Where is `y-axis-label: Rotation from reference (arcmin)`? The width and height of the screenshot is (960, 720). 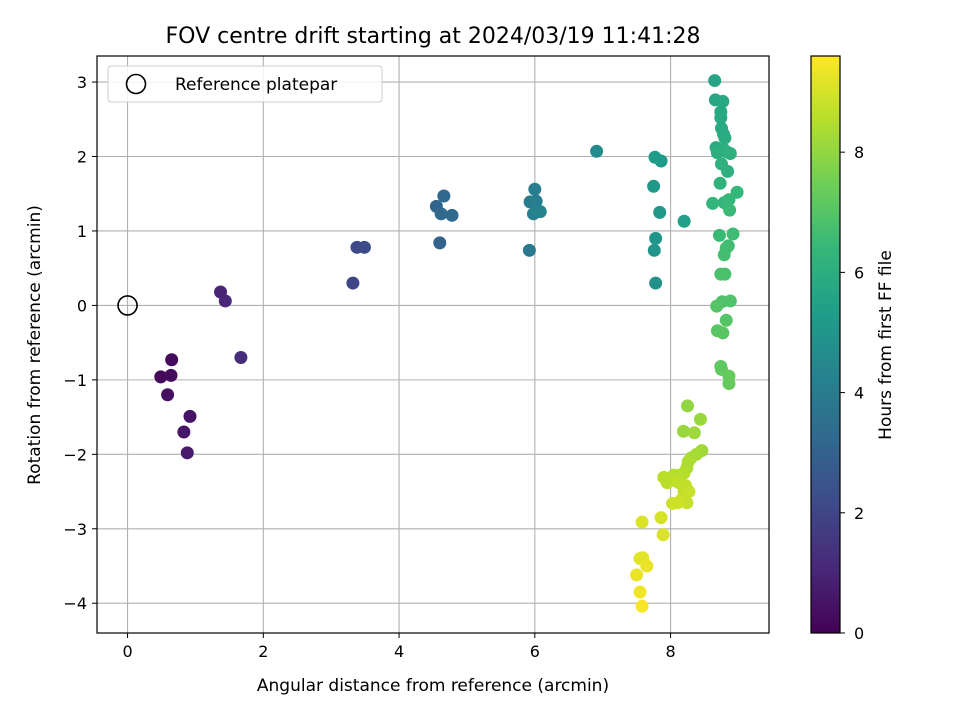 y-axis-label: Rotation from reference (arcmin) is located at coordinates (35, 345).